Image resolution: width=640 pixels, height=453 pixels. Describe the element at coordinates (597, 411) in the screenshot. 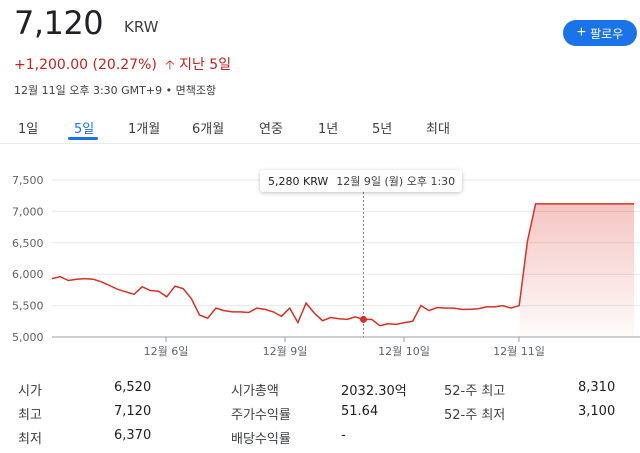

I see `stat-52w-low-value: 3,100` at that location.